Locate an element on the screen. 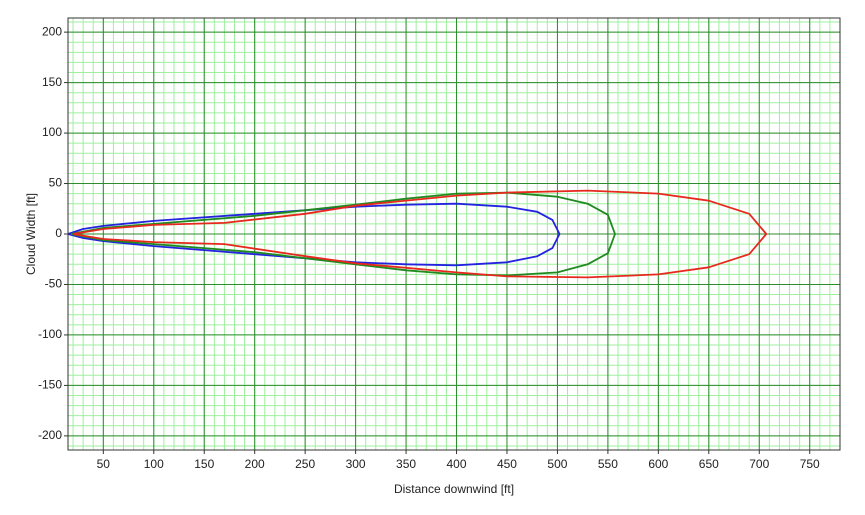 This screenshot has height=515, width=865. y-tick-label: -150 is located at coordinates (50, 385).